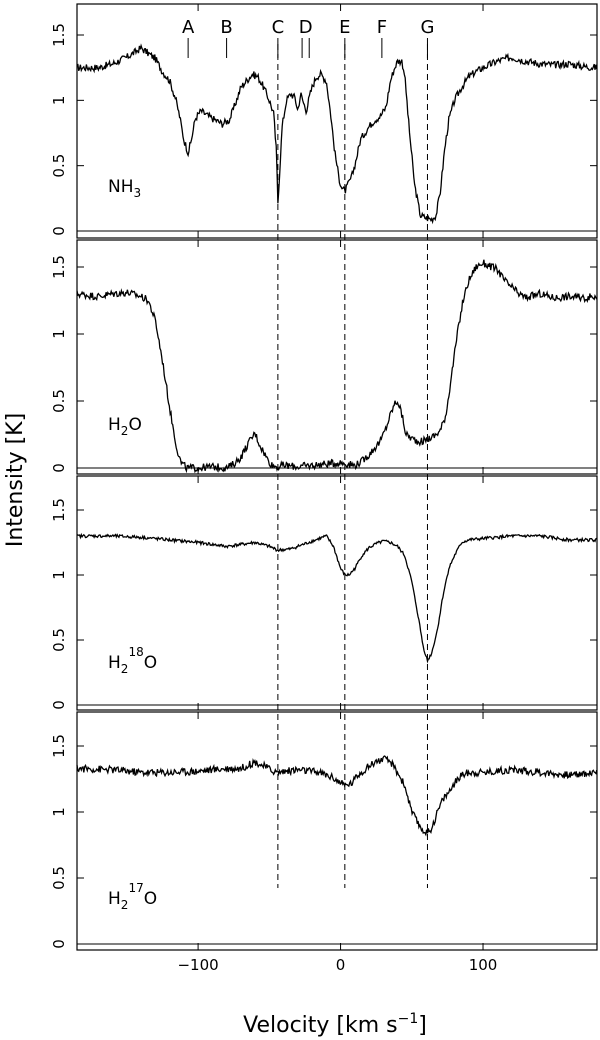  I want to click on molecule-label: H2O, so click(125, 426).